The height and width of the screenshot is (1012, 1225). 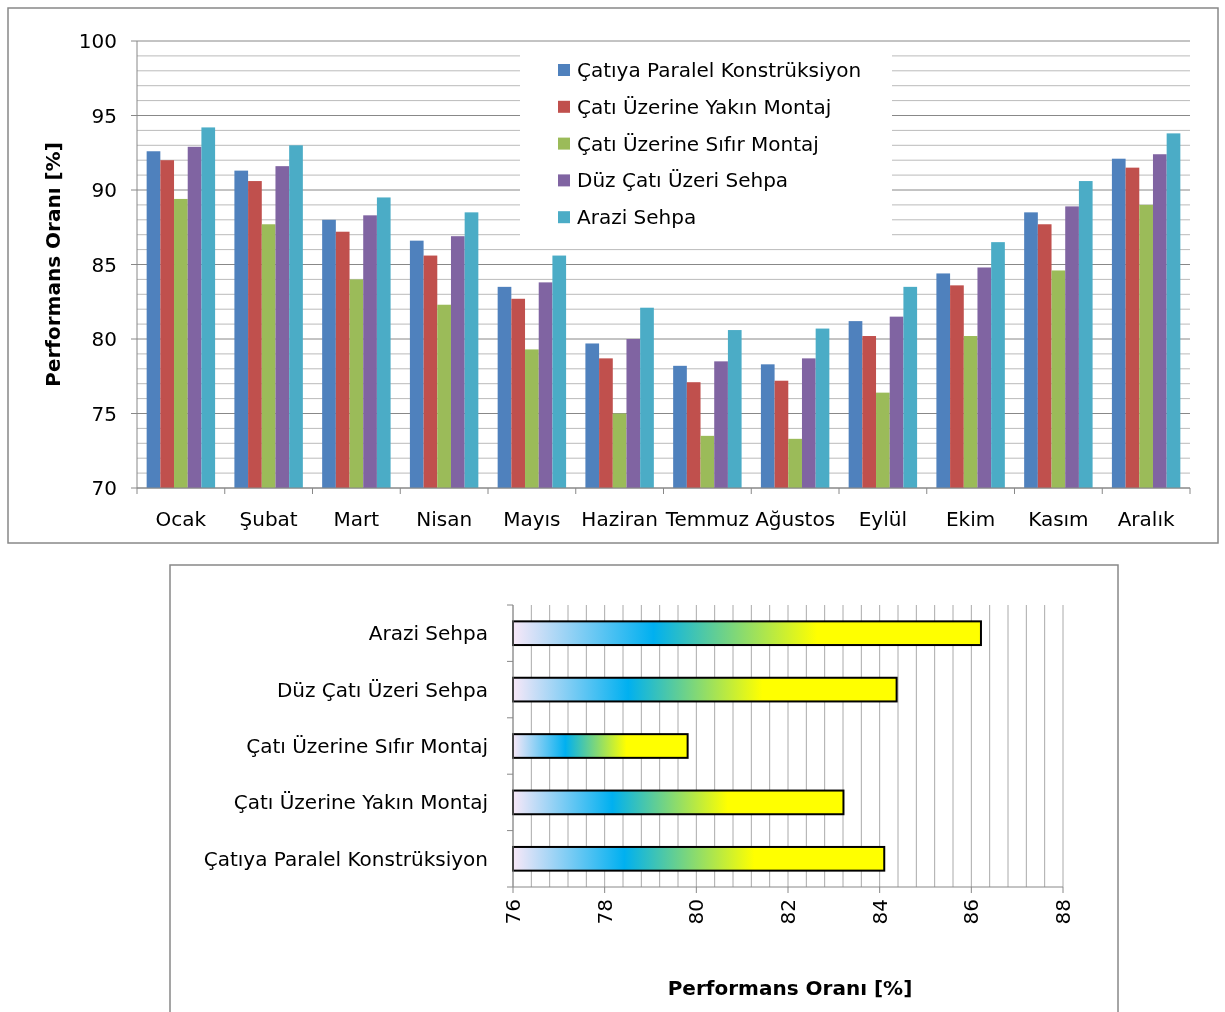 What do you see at coordinates (360, 802) in the screenshot?
I see `y-tick-label: Çatı Üzerine Yakın Montaj` at bounding box center [360, 802].